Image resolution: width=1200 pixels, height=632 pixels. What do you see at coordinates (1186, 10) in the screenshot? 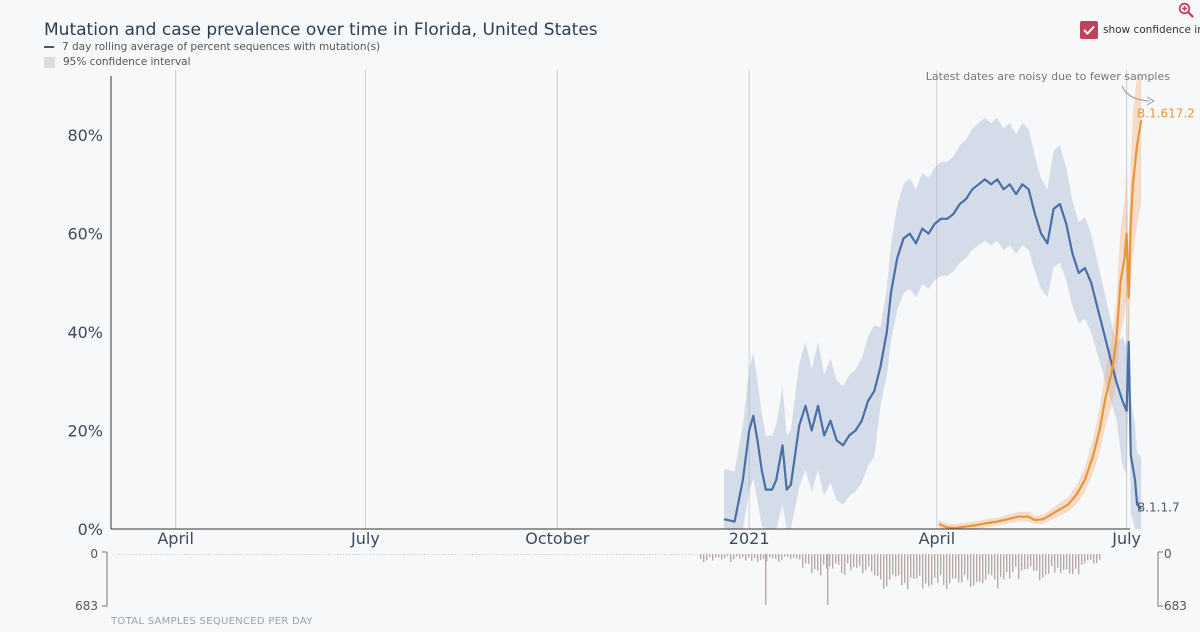
I see `zoom-in-icon` at bounding box center [1186, 10].